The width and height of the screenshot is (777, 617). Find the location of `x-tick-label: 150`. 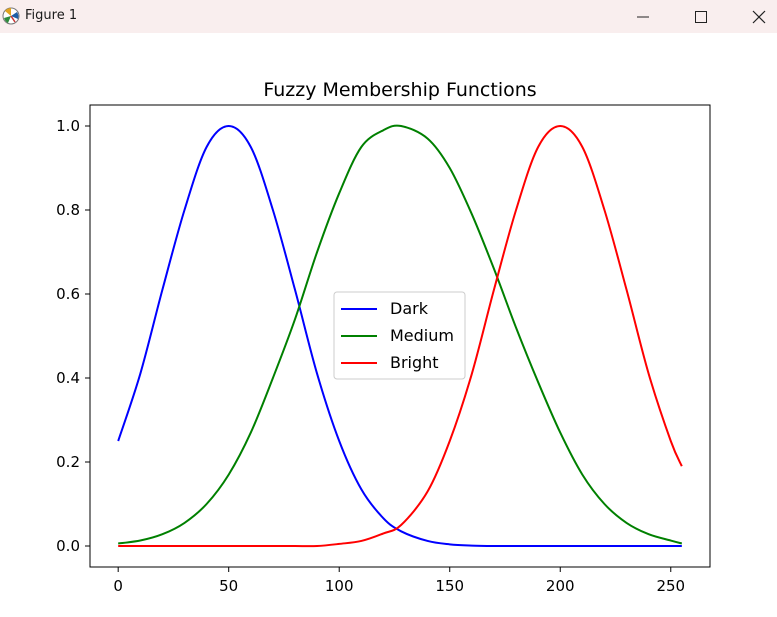

x-tick-label: 150 is located at coordinates (449, 586).